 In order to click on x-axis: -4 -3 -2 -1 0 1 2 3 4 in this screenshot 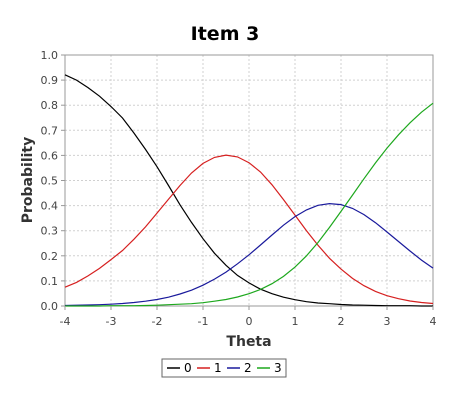, I will do `click(248, 317)`.